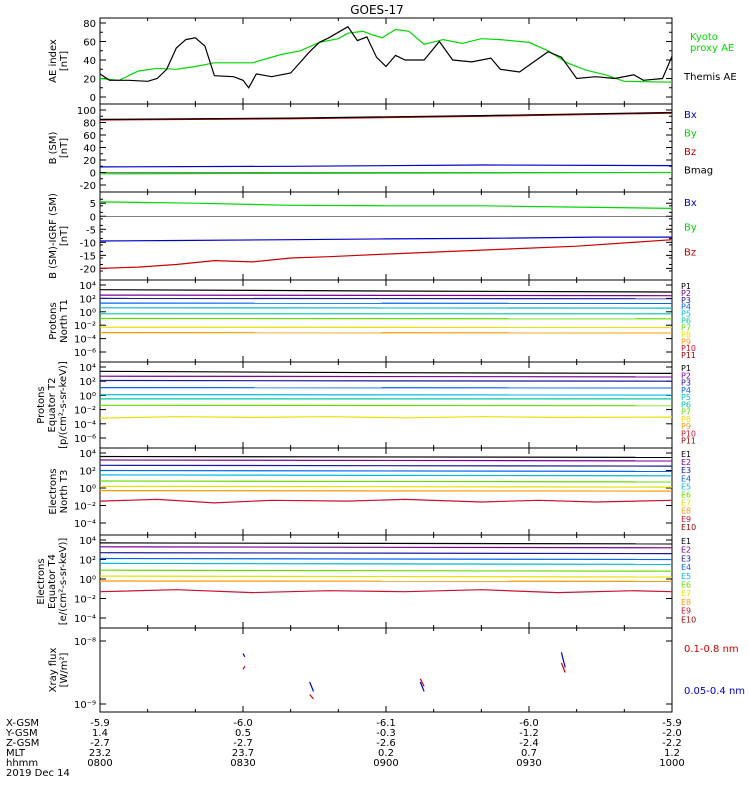 Image resolution: width=750 pixels, height=800 pixels. I want to click on y-axis-label: Equator T4, so click(52, 581).